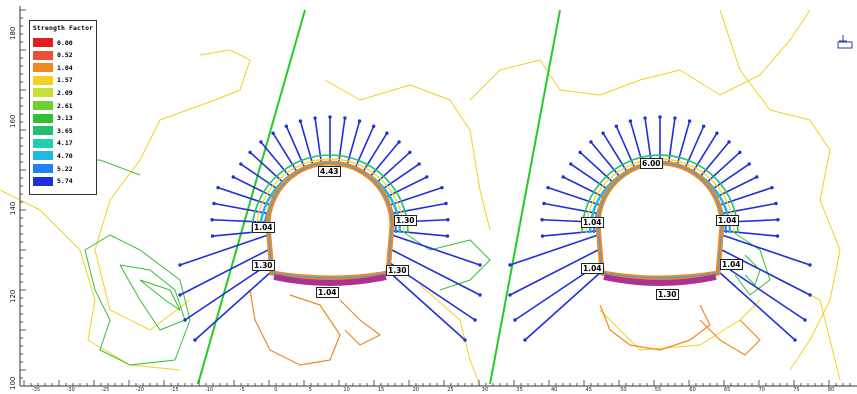 Image resolution: width=857 pixels, height=394 pixels. What do you see at coordinates (845, 42) in the screenshot?
I see `ground-surface-icon` at bounding box center [845, 42].